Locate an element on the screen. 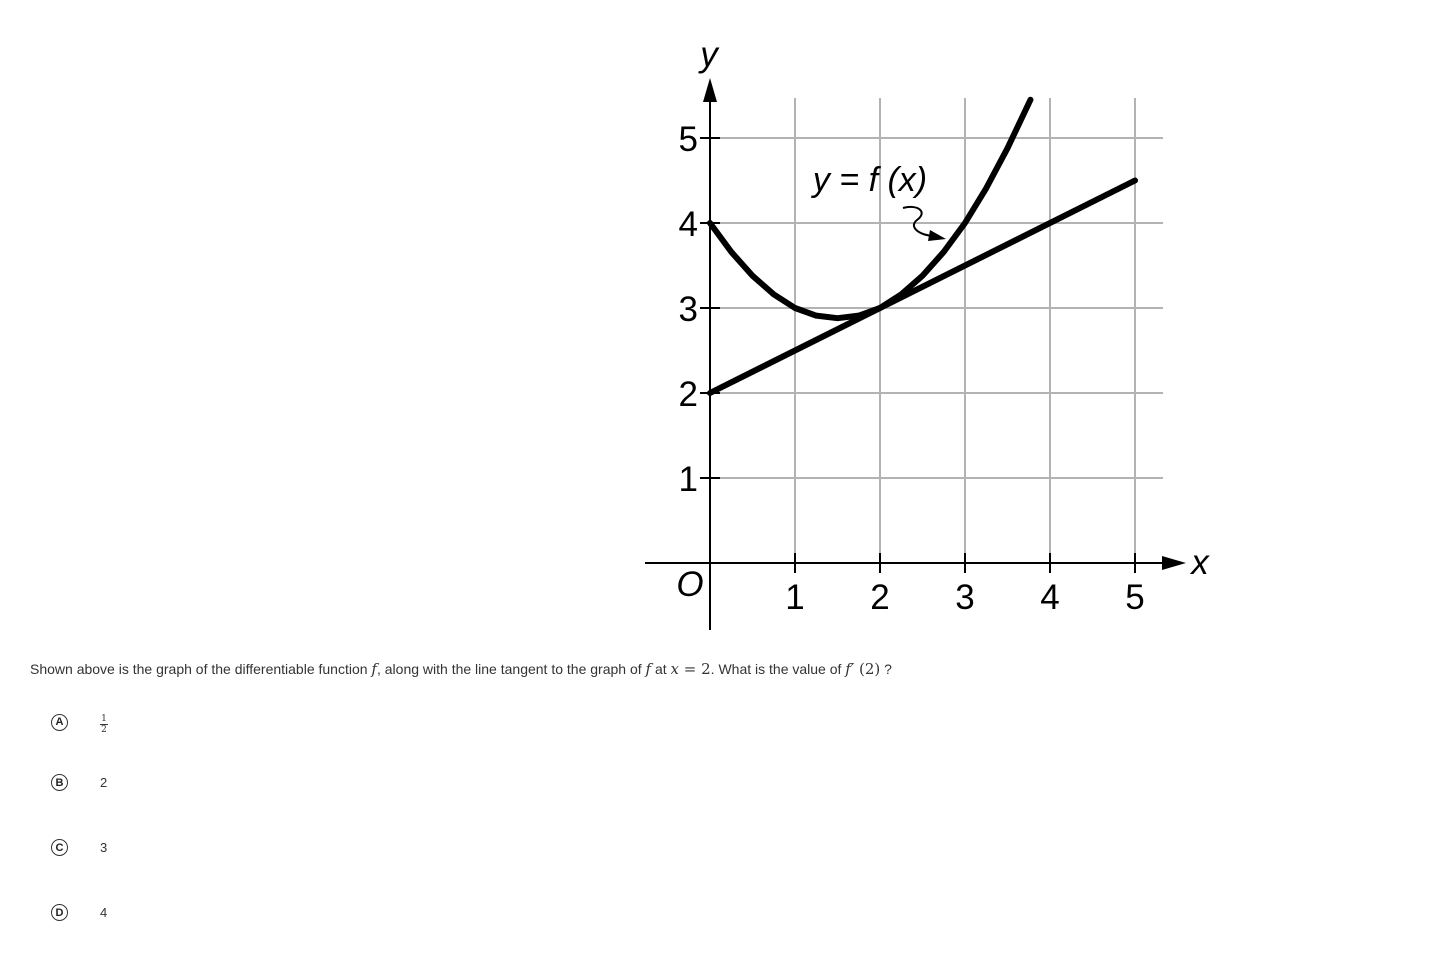  choice-c-value: 3 is located at coordinates (104, 847).